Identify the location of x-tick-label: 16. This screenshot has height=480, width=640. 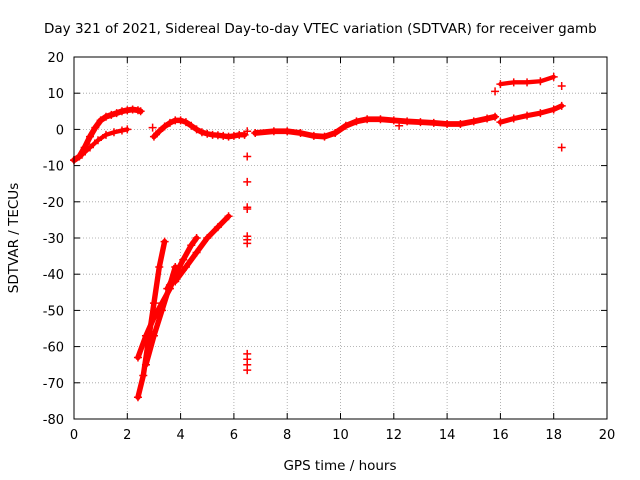
(500, 435).